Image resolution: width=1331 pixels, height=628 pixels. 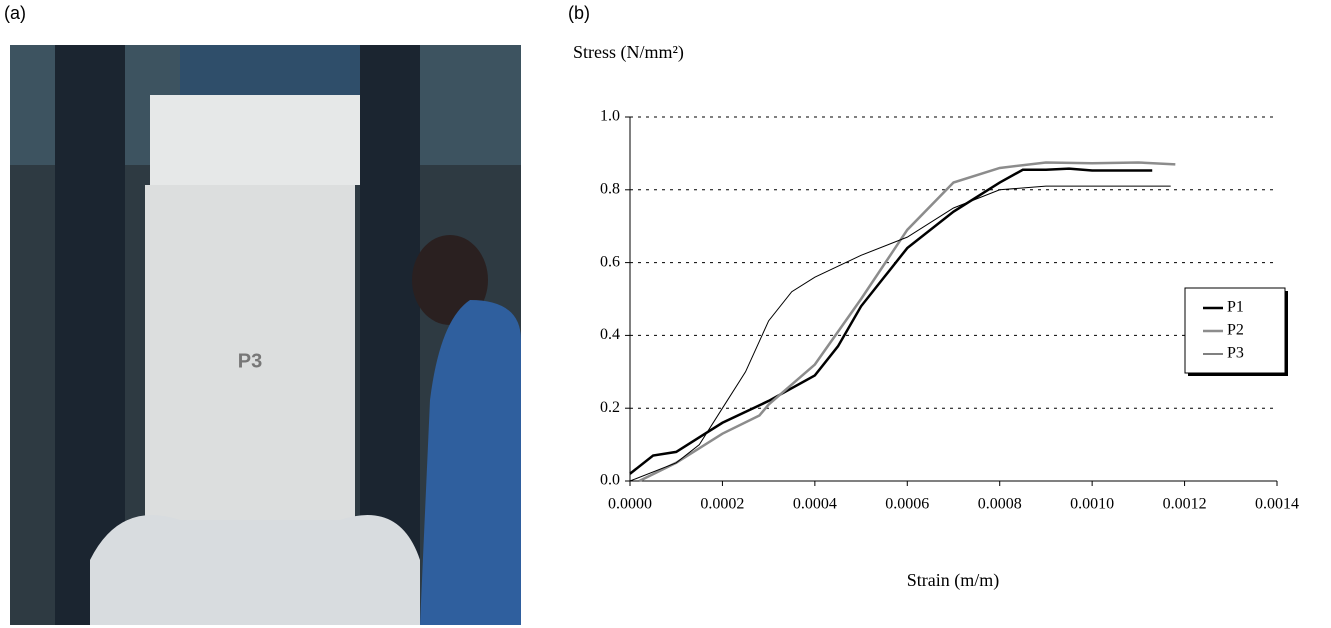 What do you see at coordinates (610, 116) in the screenshot?
I see `y-tick-label: 1.0` at bounding box center [610, 116].